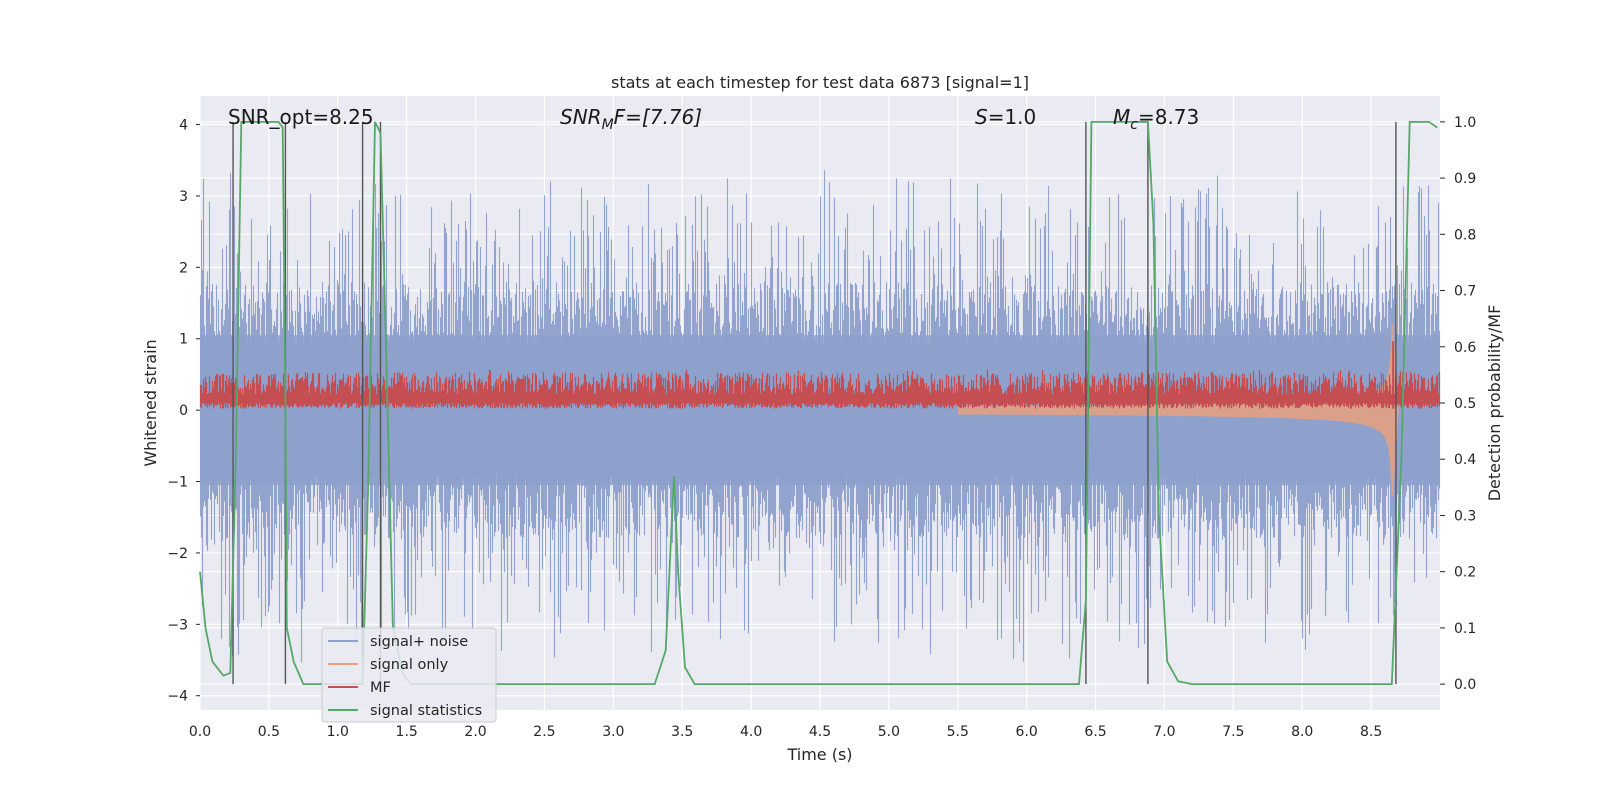 This screenshot has width=1600, height=800. I want to click on y-right-axis-label: Detection probability/MF, so click(1494, 403).